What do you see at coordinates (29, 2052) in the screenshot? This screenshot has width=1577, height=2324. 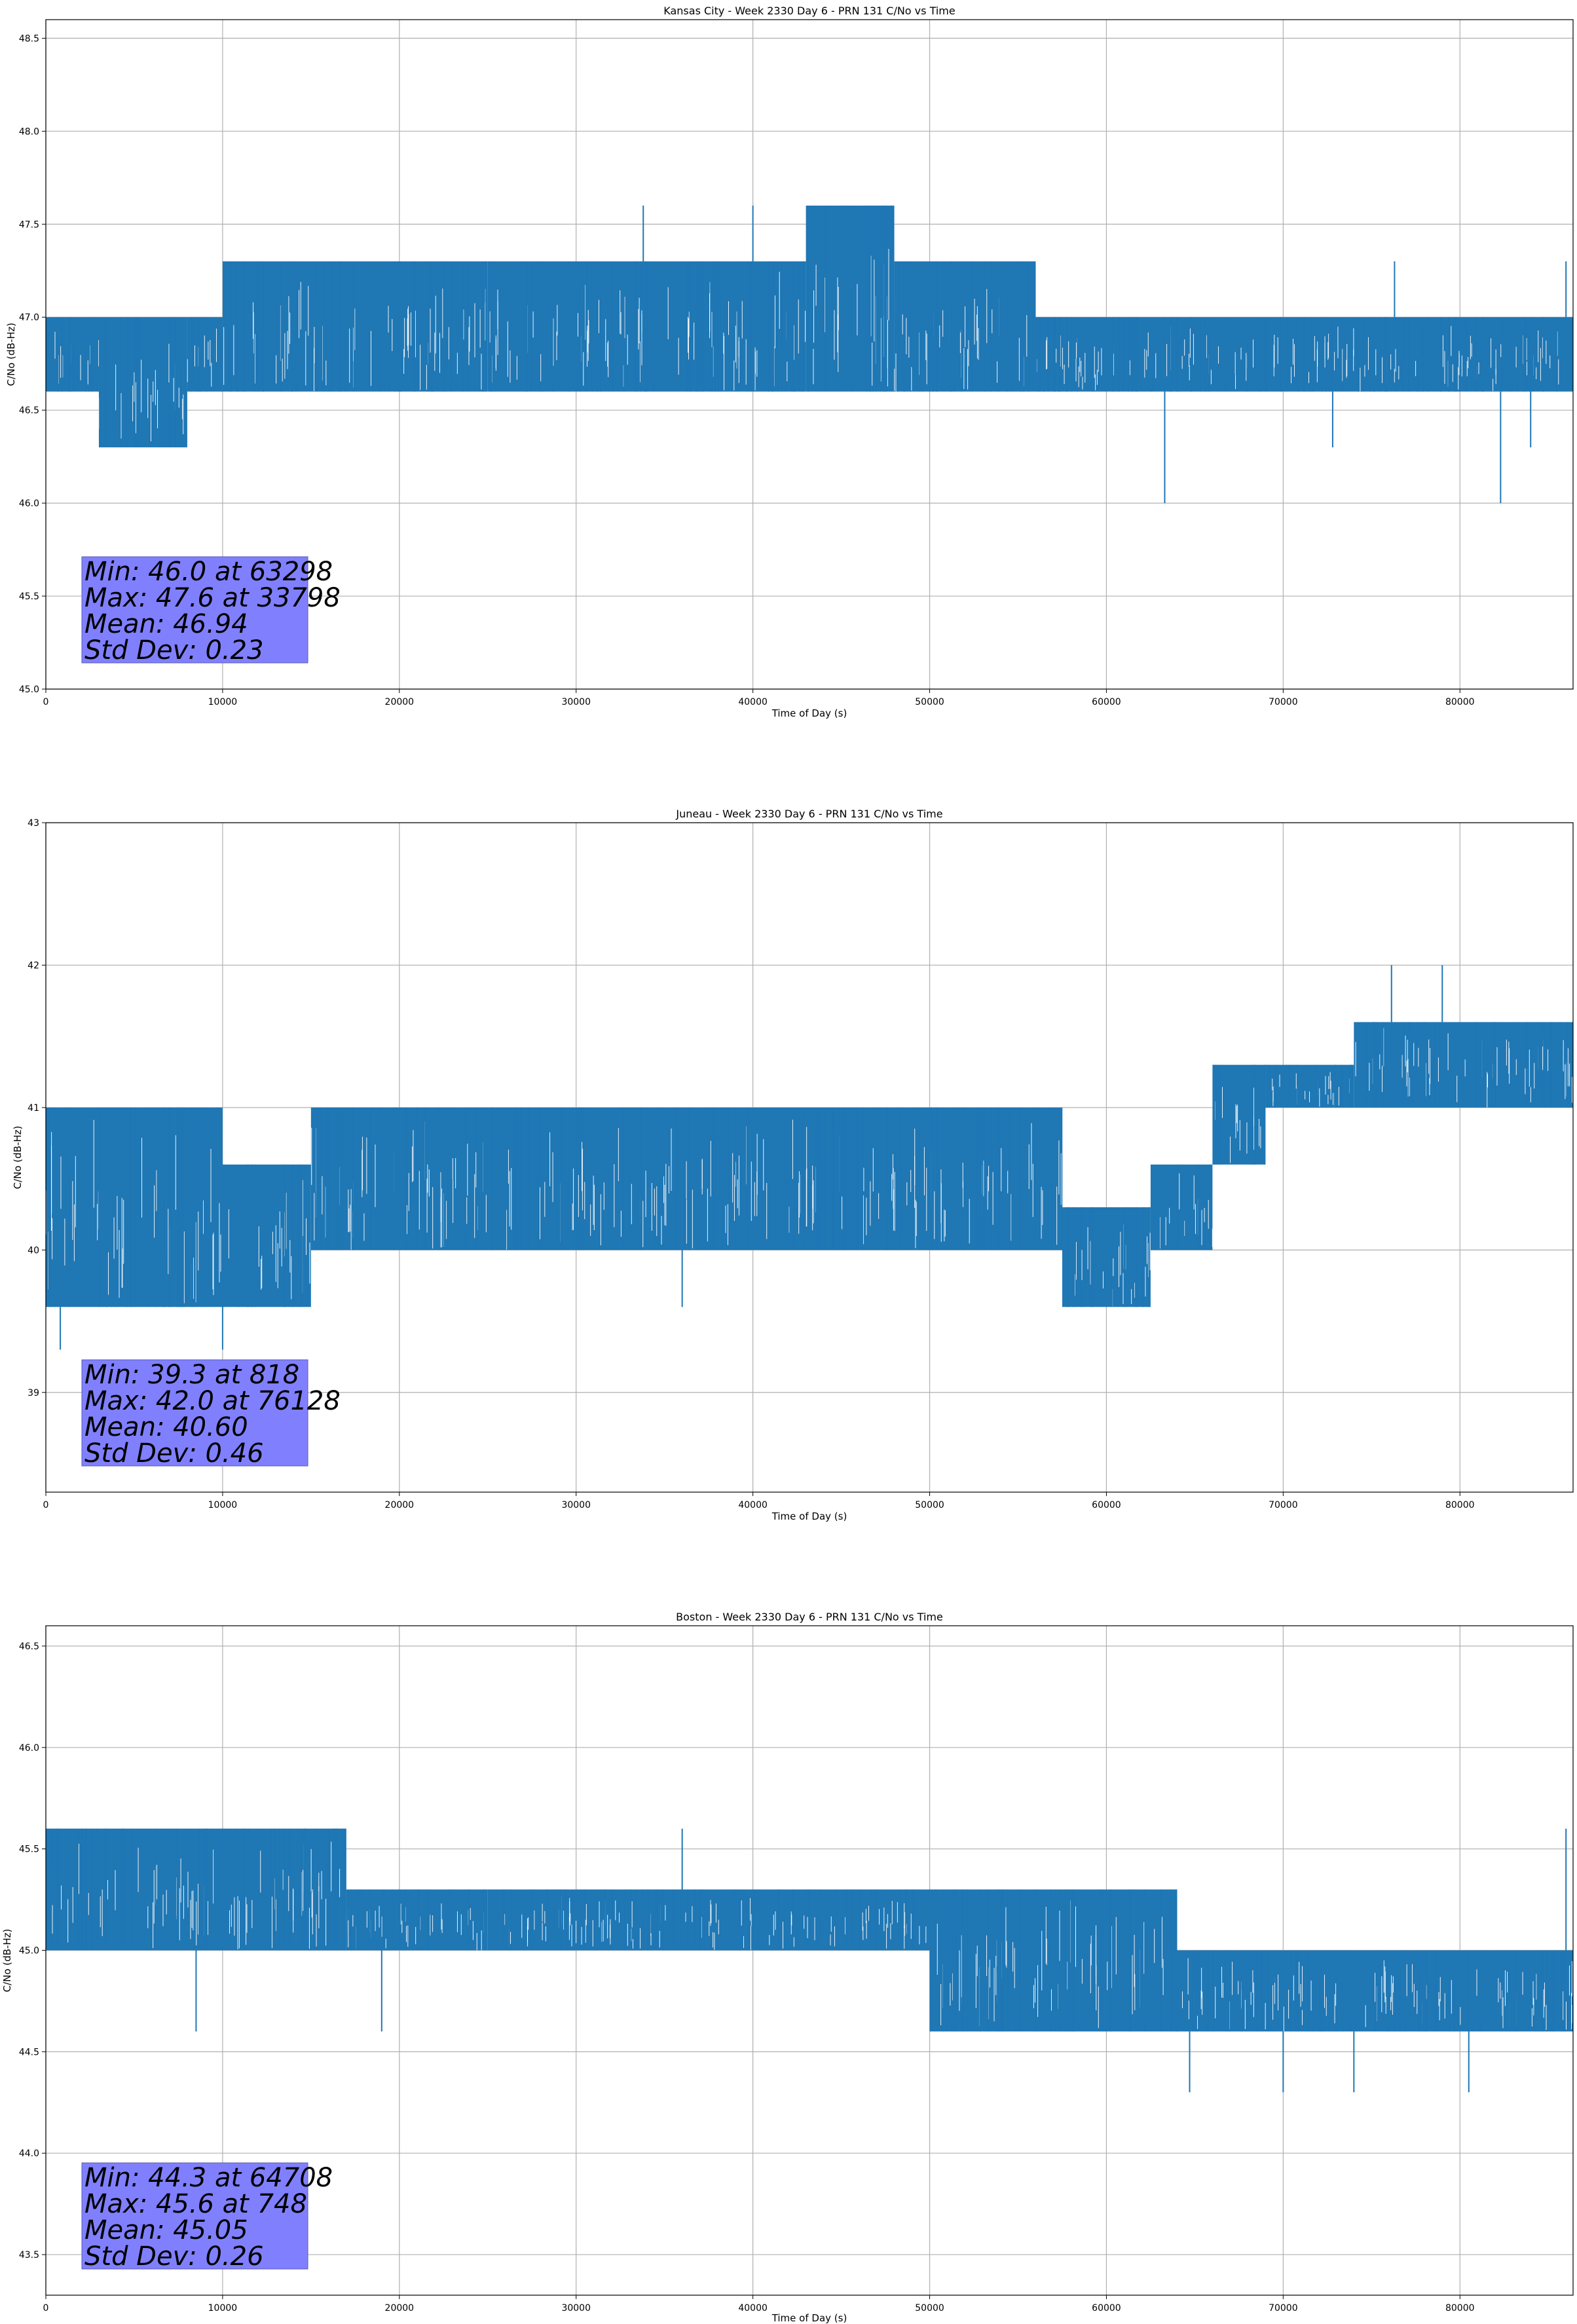 I see `y-tick-label: 44.5` at bounding box center [29, 2052].